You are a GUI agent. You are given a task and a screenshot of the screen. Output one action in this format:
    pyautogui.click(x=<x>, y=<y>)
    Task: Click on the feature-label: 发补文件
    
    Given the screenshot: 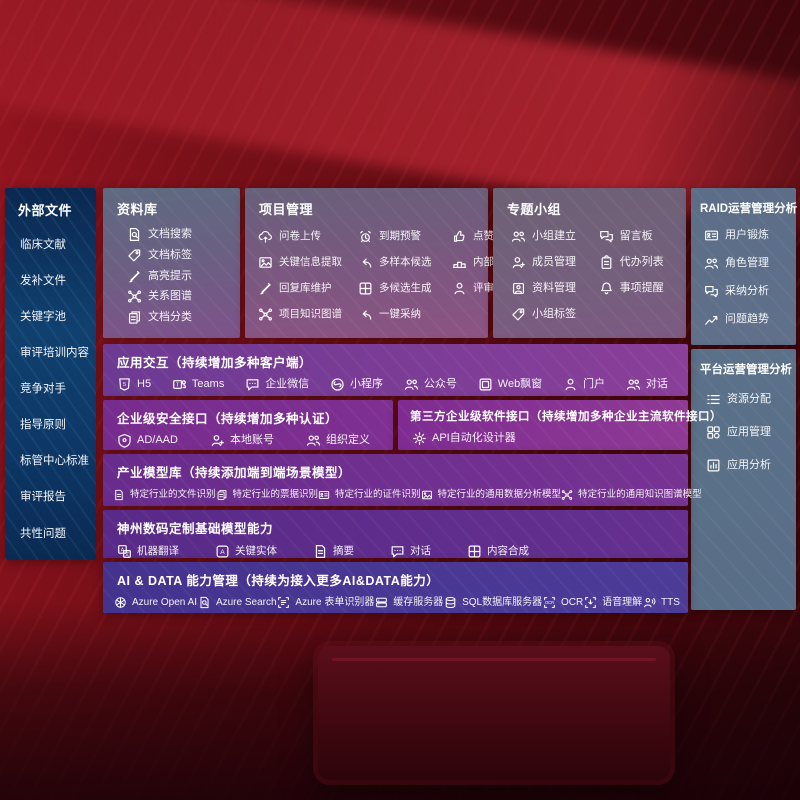 What is the action you would take?
    pyautogui.click(x=43, y=281)
    